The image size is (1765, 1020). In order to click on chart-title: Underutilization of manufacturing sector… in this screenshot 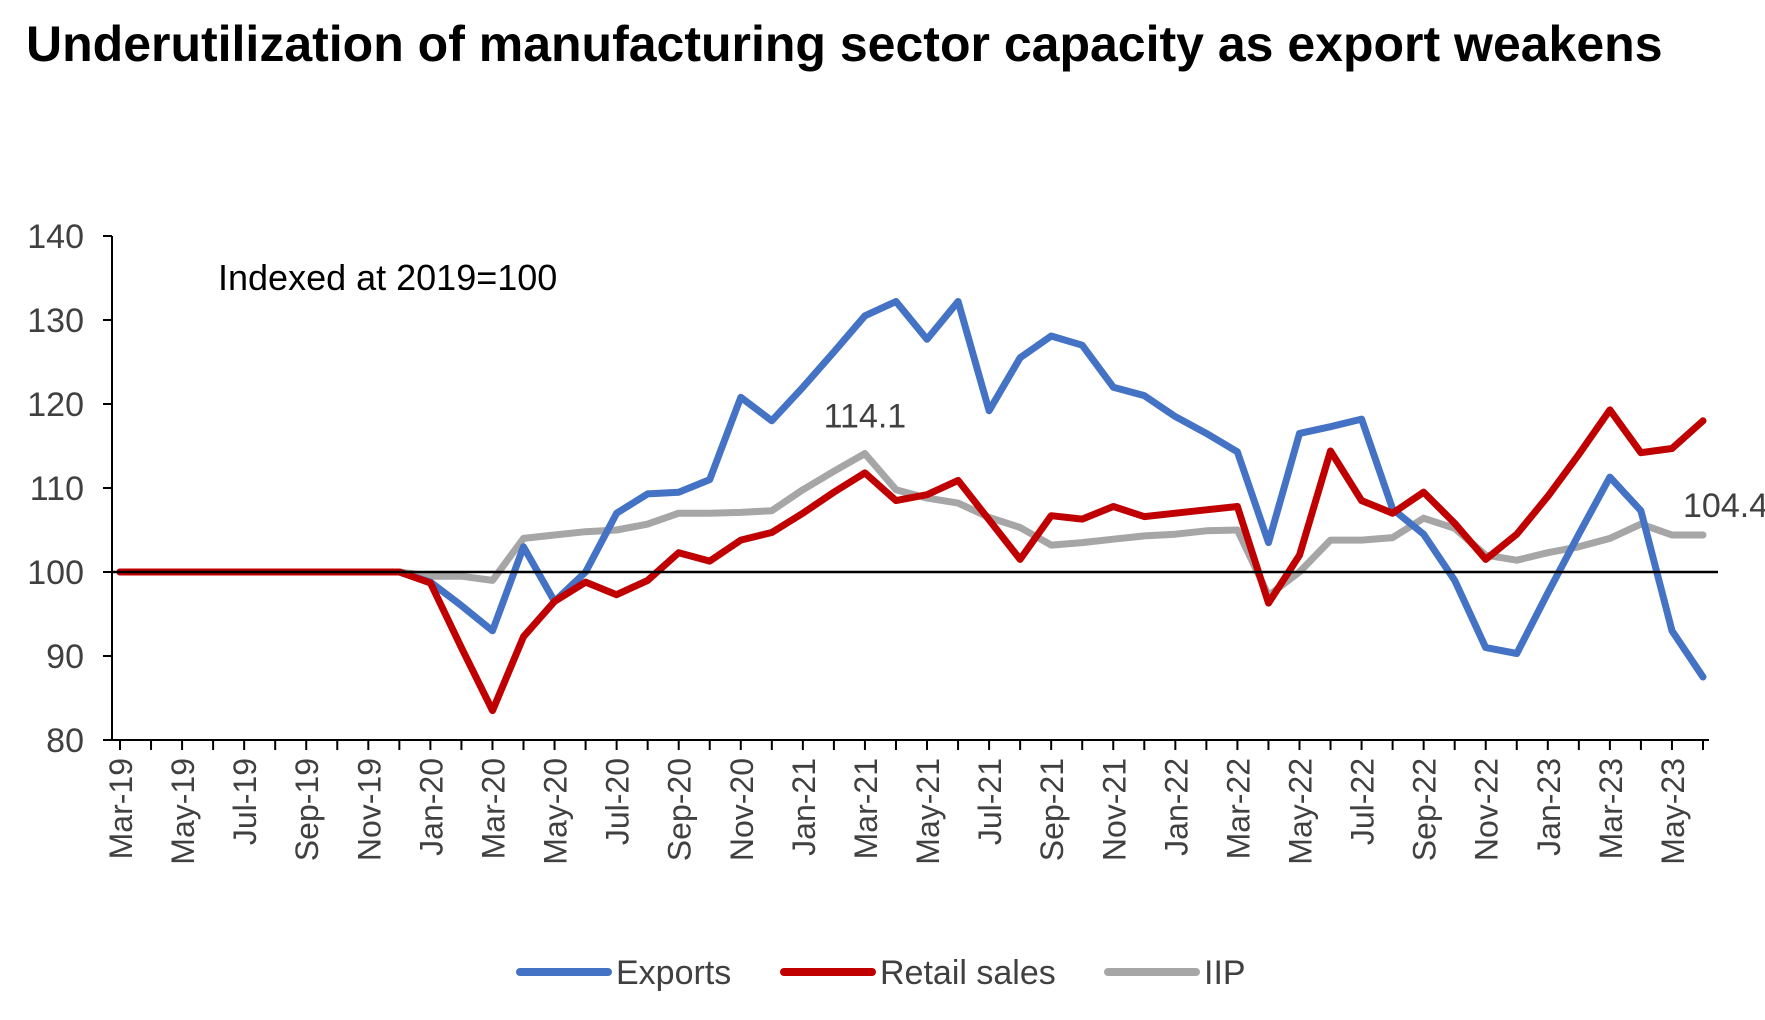, I will do `click(844, 44)`.